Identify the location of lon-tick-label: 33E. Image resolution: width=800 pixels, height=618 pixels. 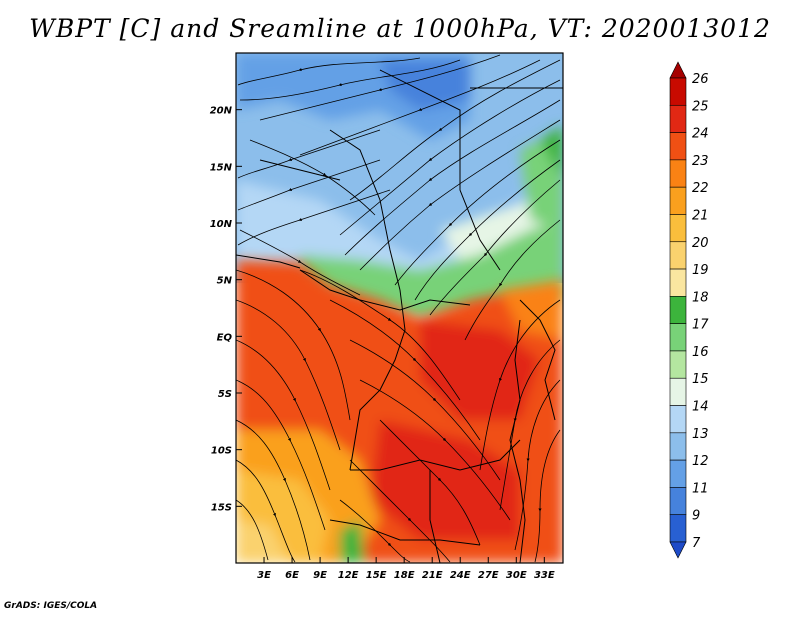
(544, 575).